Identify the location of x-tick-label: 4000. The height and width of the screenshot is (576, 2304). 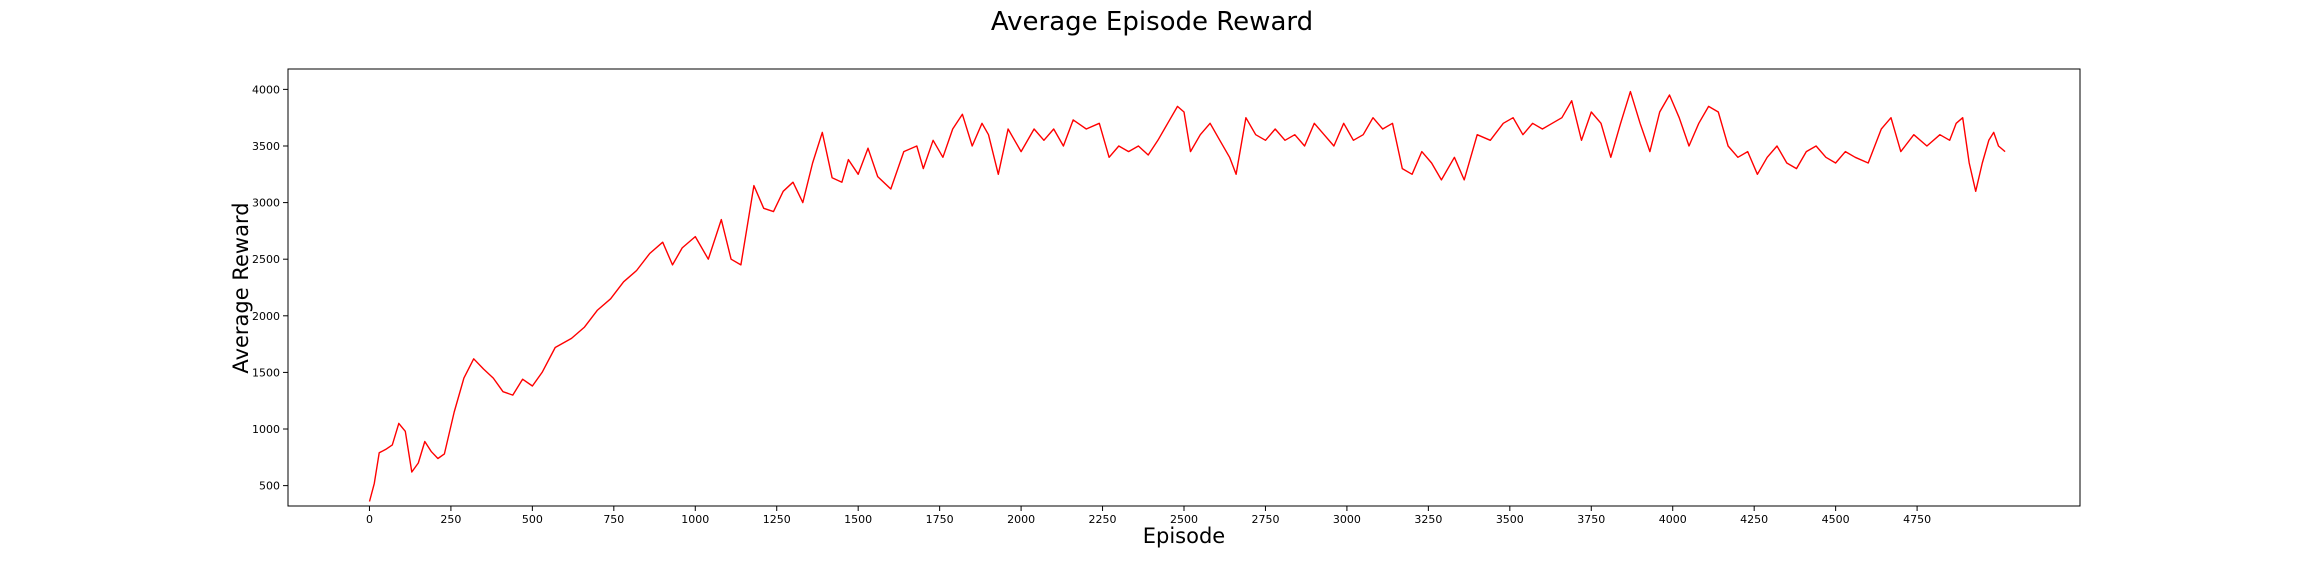
(1673, 519).